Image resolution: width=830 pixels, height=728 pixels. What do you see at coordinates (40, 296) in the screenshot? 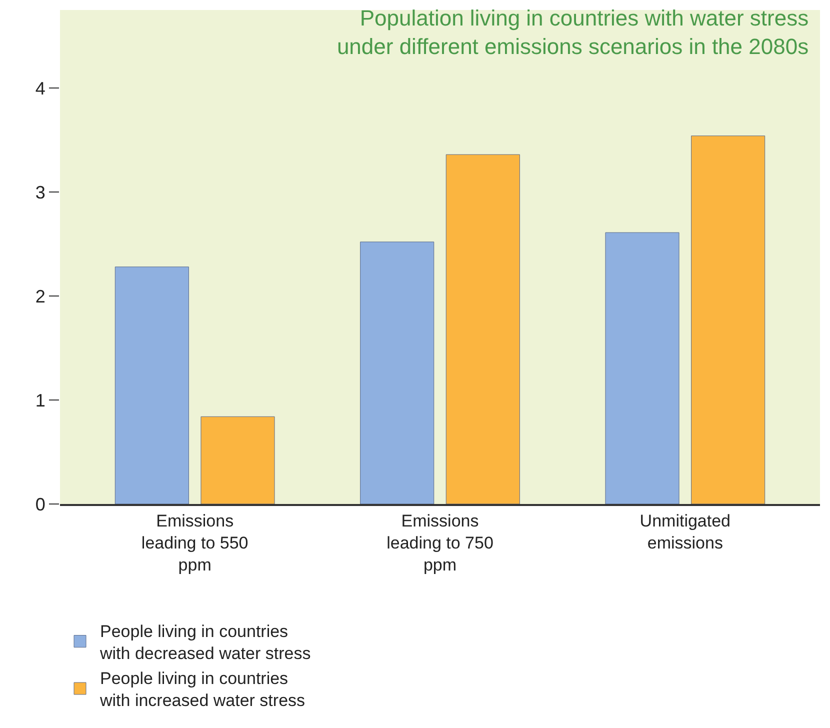
I see `y-tick-label: 2` at bounding box center [40, 296].